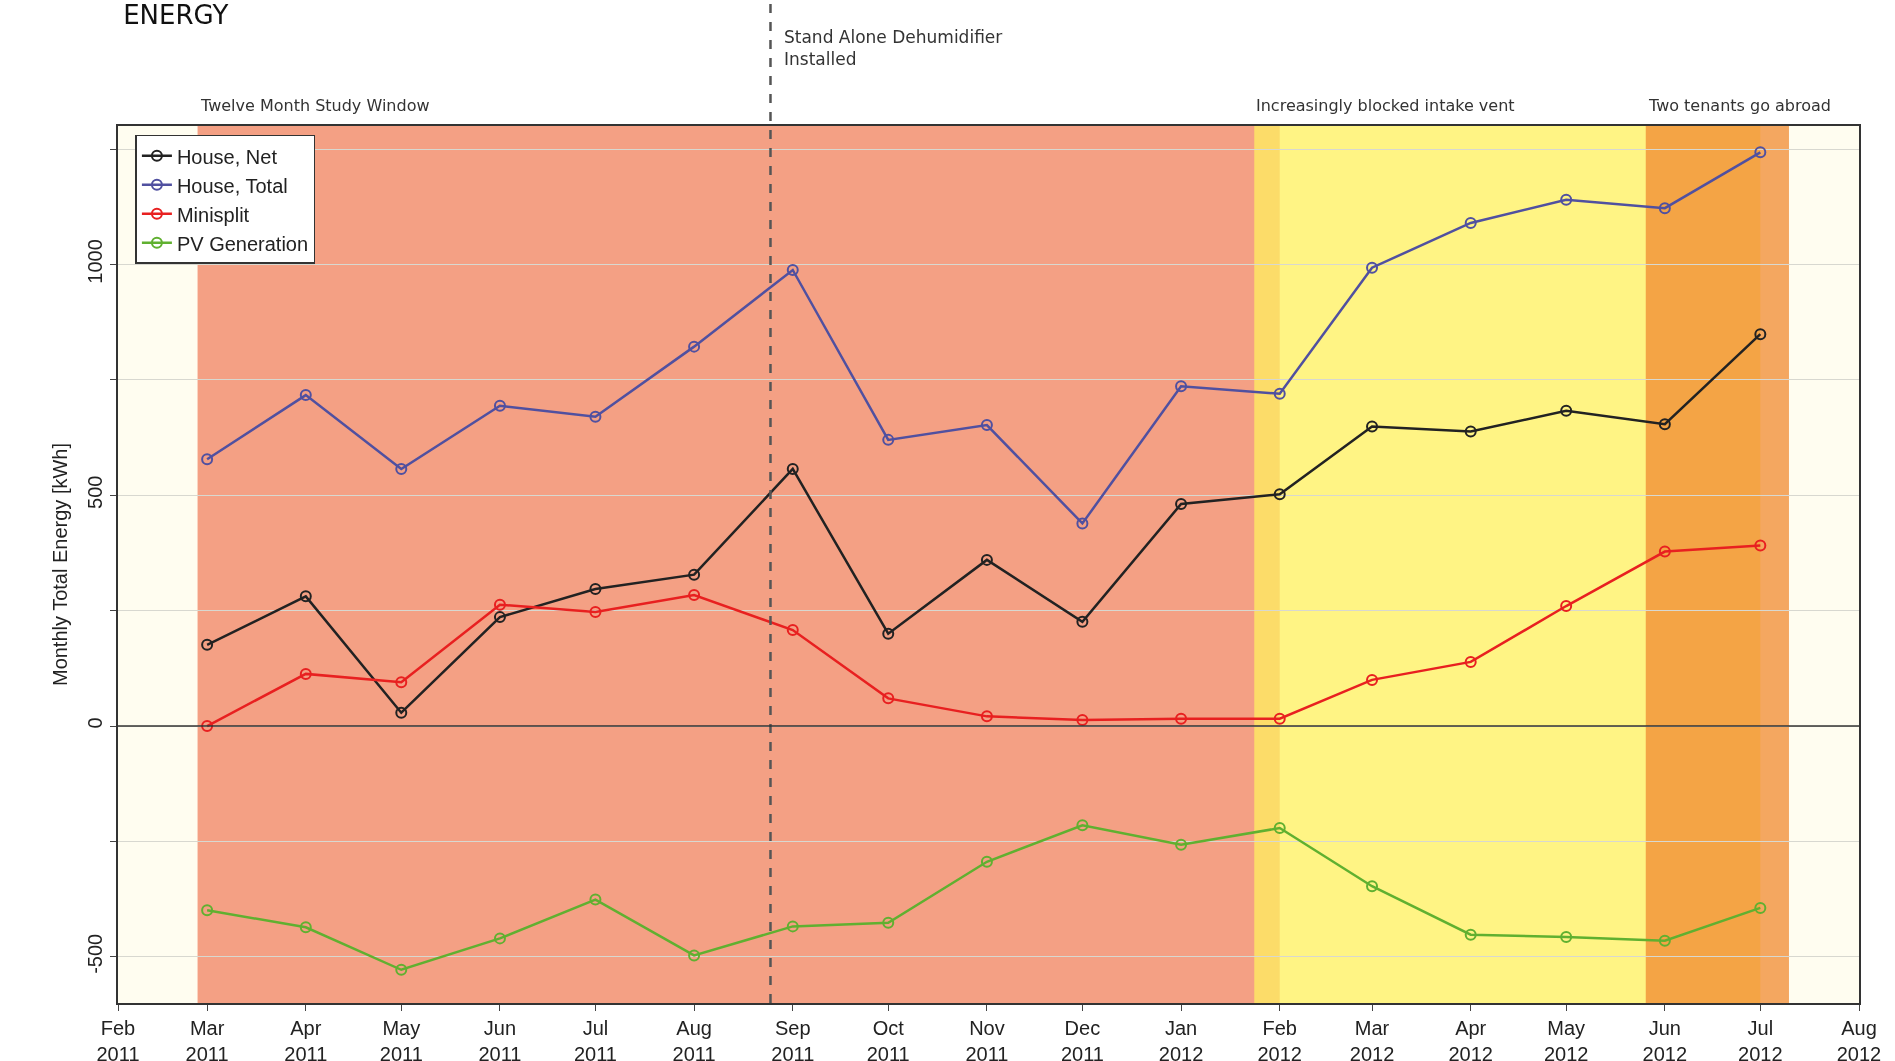 The image size is (1895, 1061). I want to click on ref-line-label: Stand Alone Dehumidifier Installed, so click(893, 48).